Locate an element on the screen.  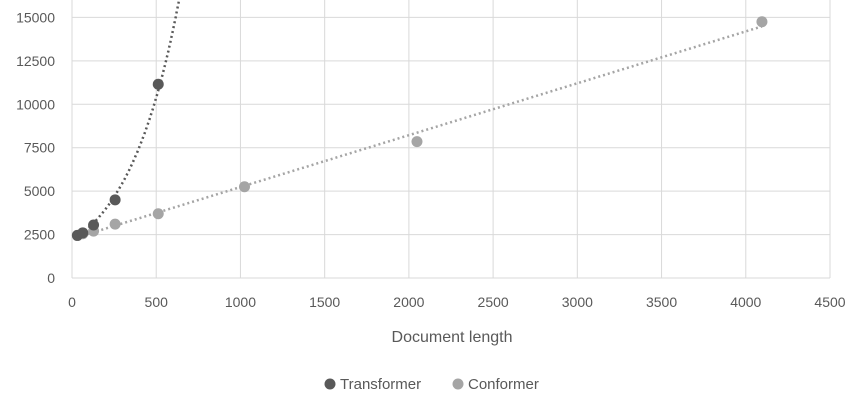
y-tick-label: 5000 is located at coordinates (39, 191).